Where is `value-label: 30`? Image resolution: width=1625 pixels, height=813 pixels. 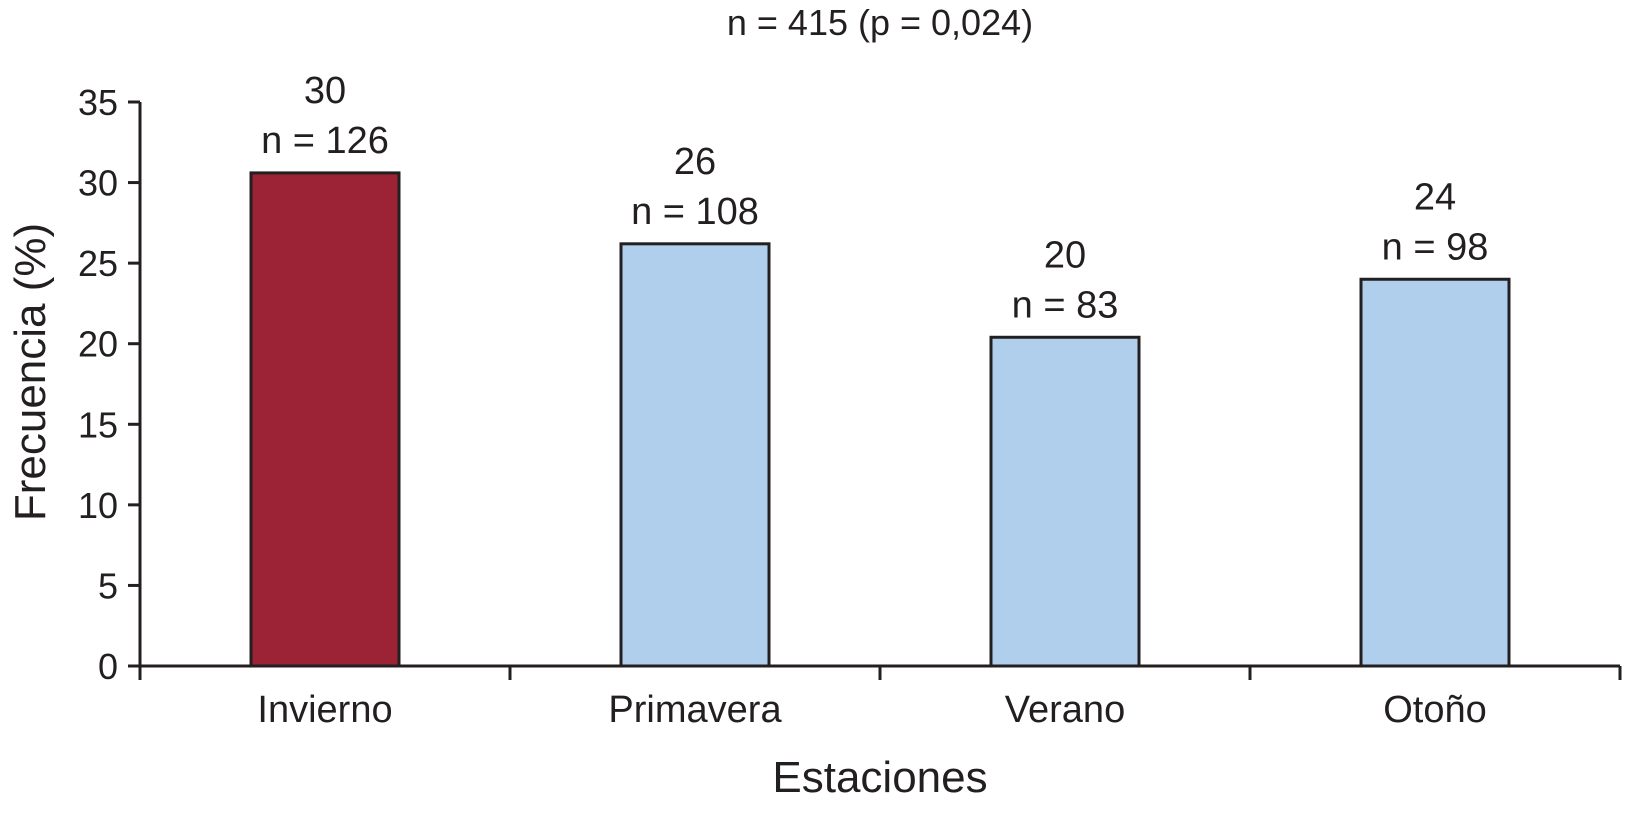 value-label: 30 is located at coordinates (325, 91).